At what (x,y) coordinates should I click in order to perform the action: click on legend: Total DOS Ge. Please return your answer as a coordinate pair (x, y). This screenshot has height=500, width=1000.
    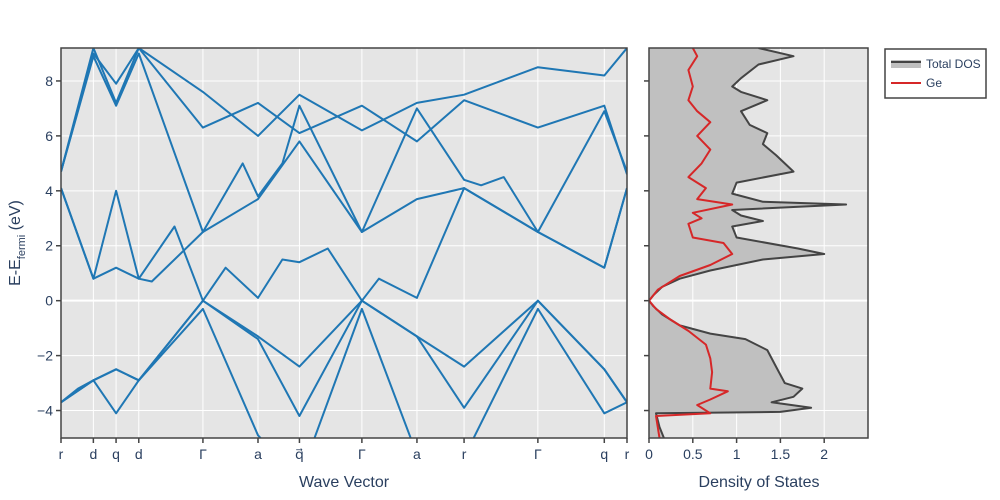
    Looking at the image, I should click on (935, 73).